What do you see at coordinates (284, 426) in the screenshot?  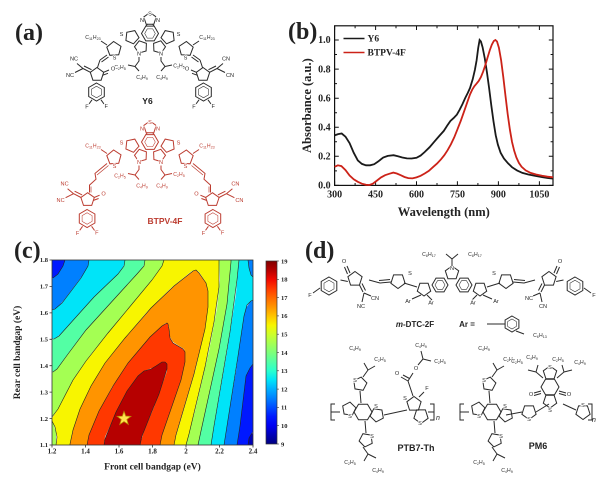 I see `svg-text: 10` at bounding box center [284, 426].